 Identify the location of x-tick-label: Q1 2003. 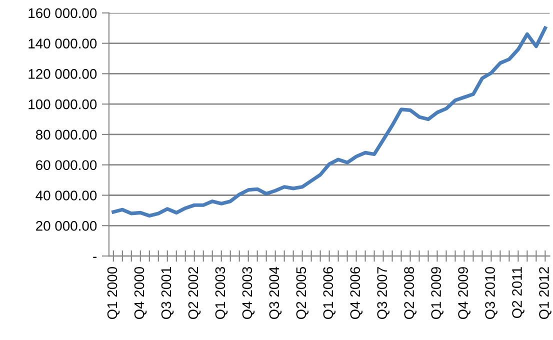
(221, 293).